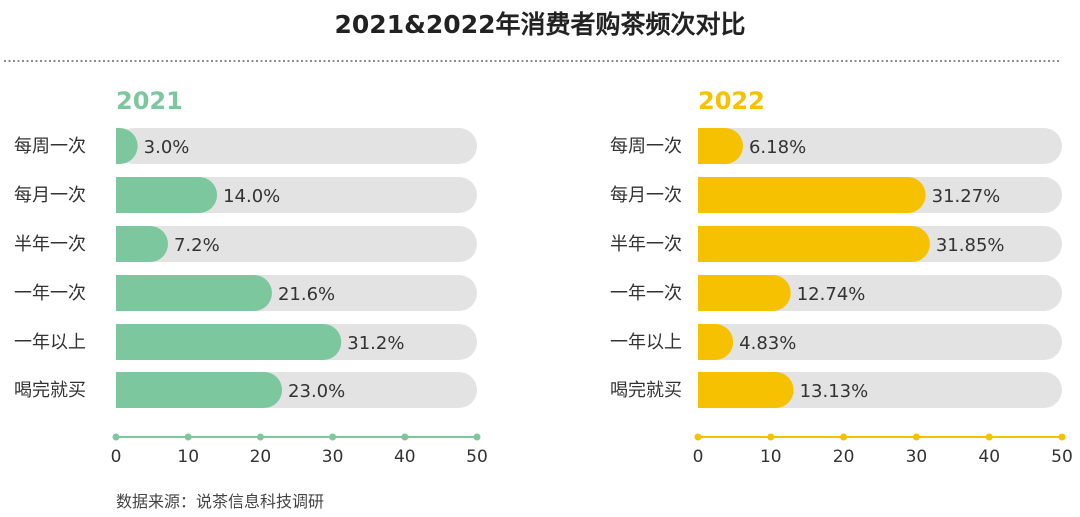 This screenshot has height=517, width=1080. I want to click on value-label: 12.74%, so click(831, 294).